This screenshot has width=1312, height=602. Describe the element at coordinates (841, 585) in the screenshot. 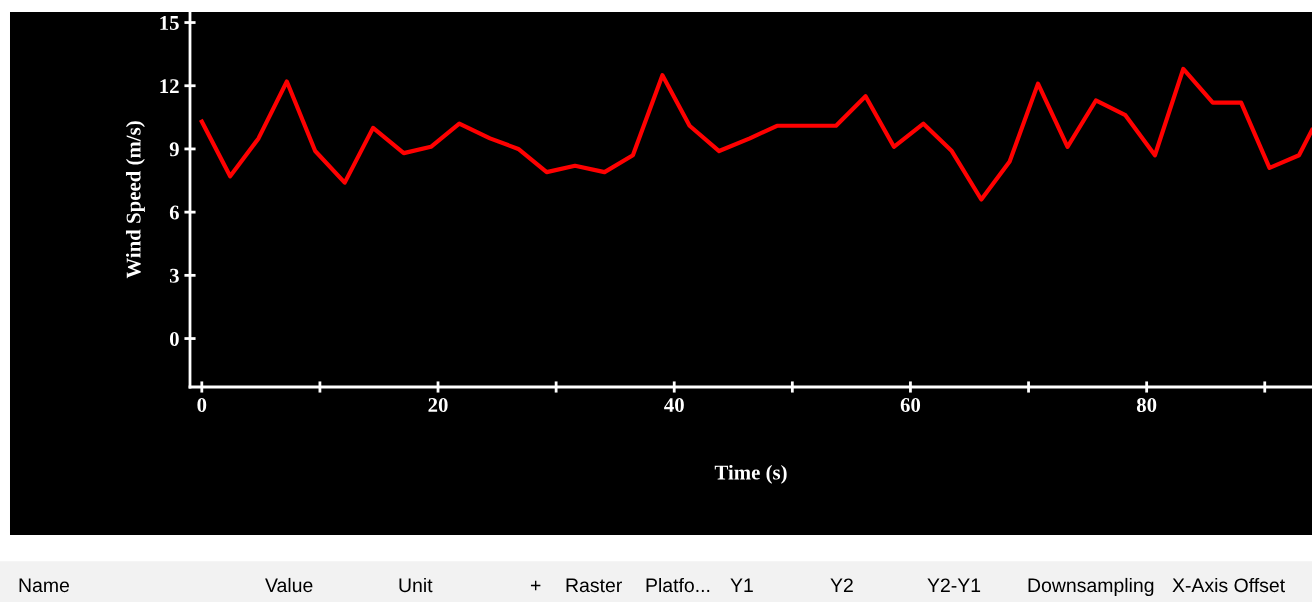

I see `text: Y2` at that location.